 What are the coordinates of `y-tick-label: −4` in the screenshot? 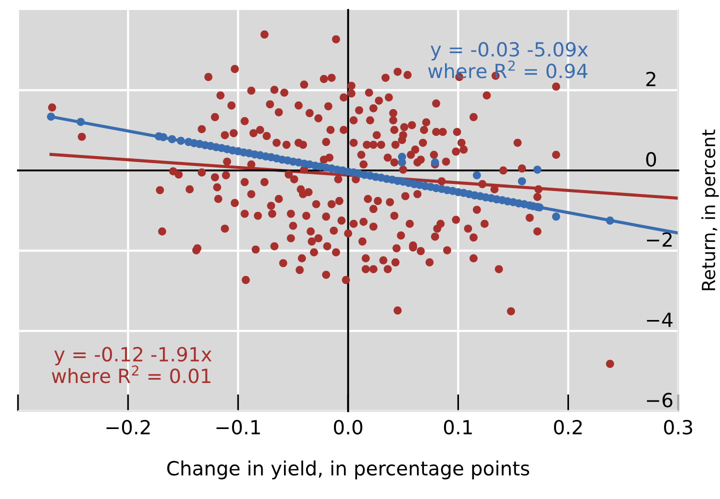 It's located at (659, 319).